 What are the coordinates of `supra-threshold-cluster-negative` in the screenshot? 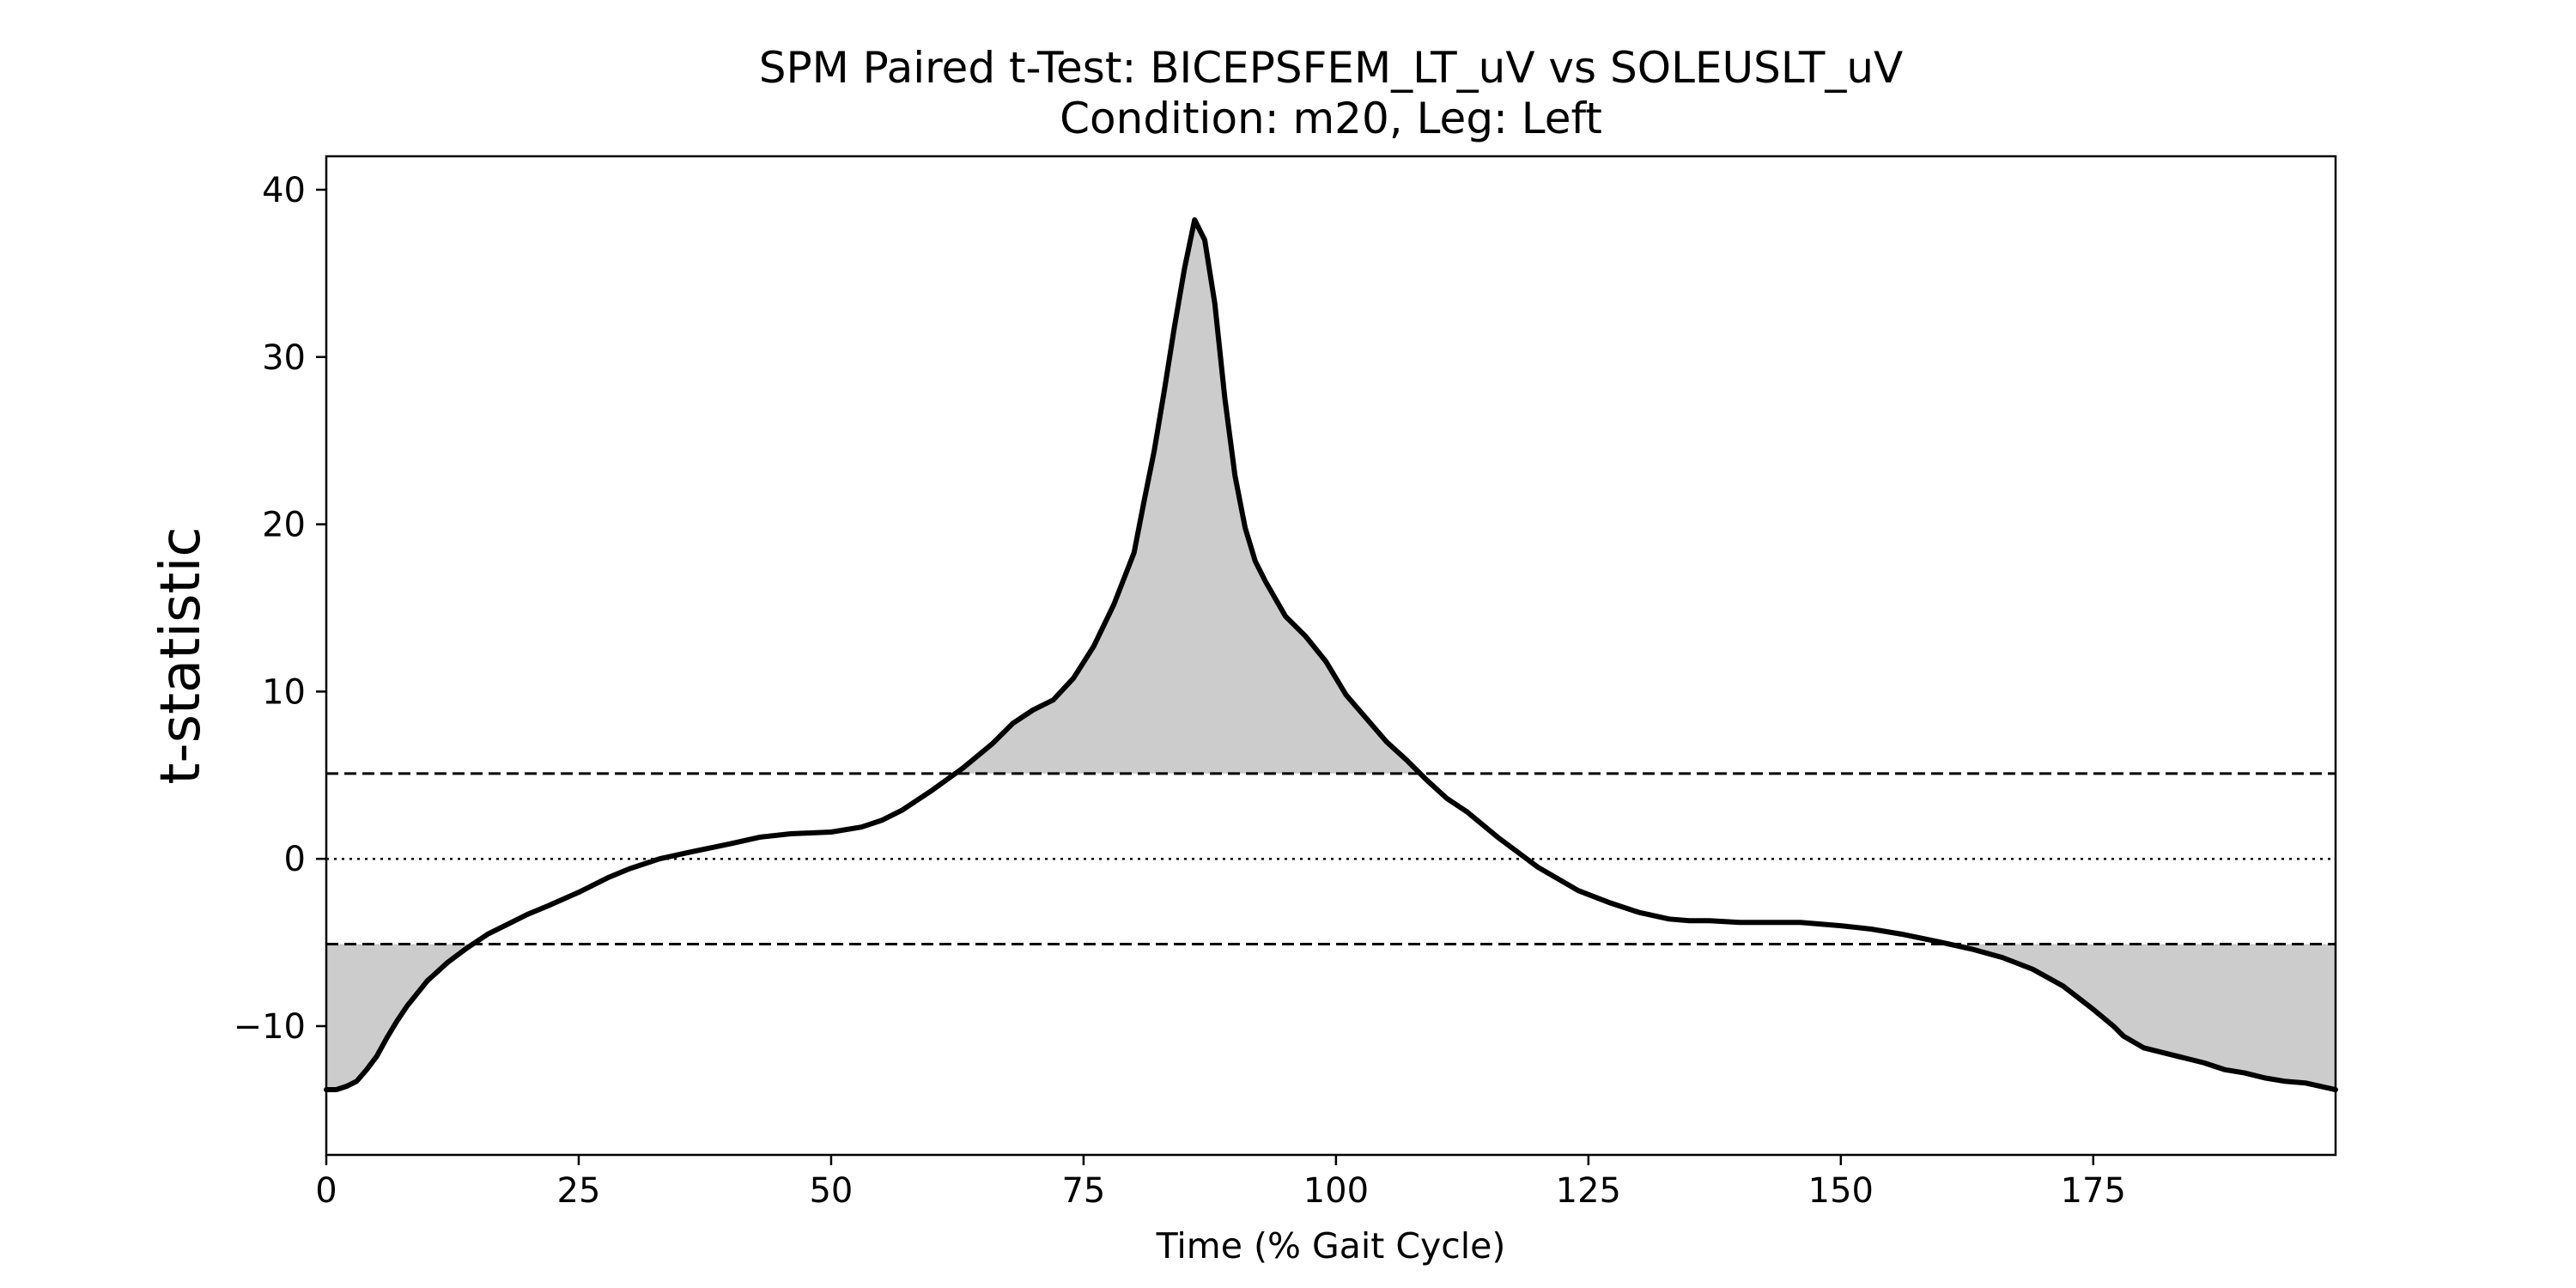 It's located at (2142, 1017).